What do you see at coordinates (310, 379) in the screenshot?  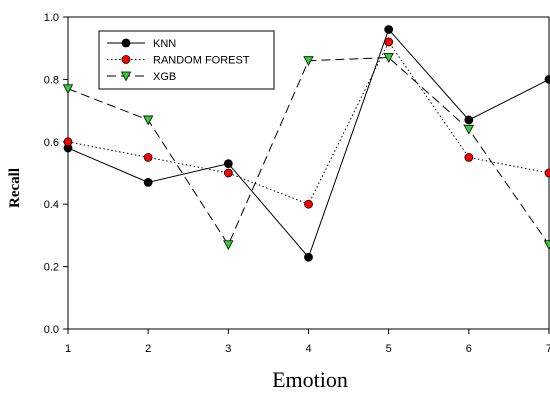 I see `x-axis-label: Emotion` at bounding box center [310, 379].